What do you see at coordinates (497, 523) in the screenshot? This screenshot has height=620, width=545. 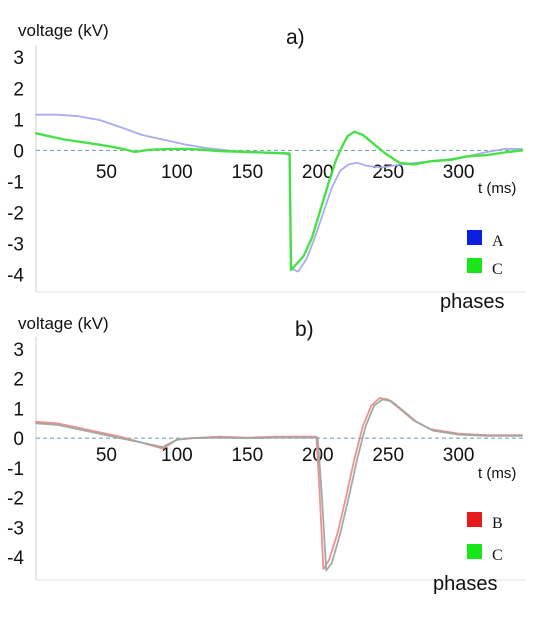 I see `legend-label-b: B` at bounding box center [497, 523].